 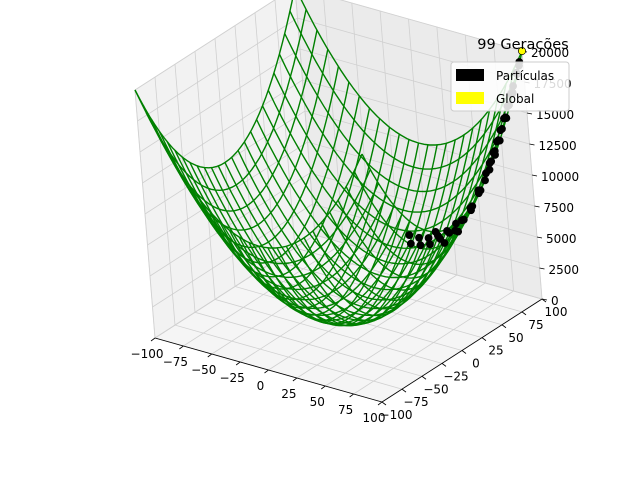 What do you see at coordinates (515, 99) in the screenshot?
I see `legend-label: Global` at bounding box center [515, 99].